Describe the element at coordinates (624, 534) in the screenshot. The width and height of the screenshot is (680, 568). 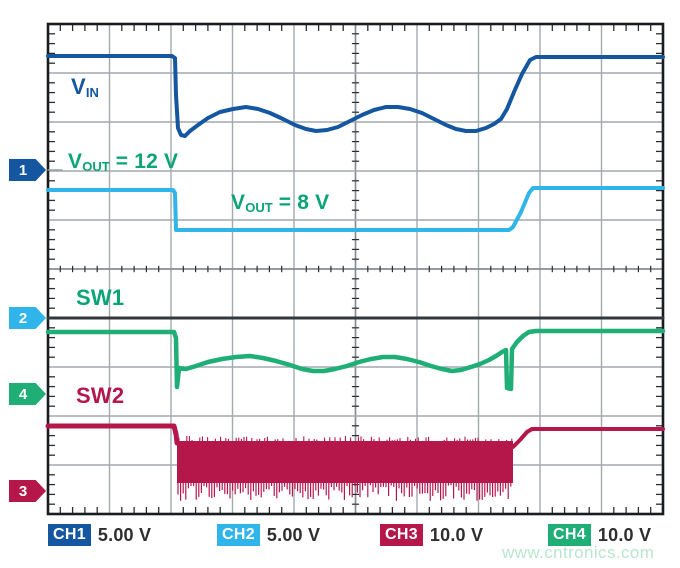
I see `ch4-scale: 10.0 V` at that location.